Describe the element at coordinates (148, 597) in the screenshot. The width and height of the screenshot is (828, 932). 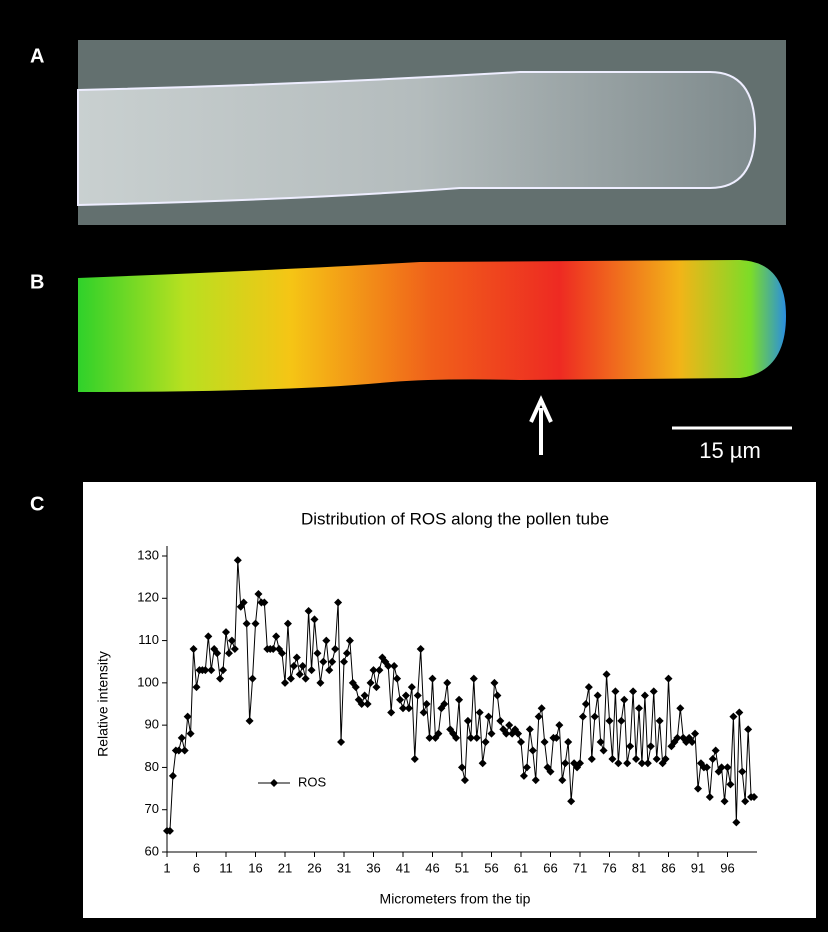
I see `y-tick-label: 120` at that location.